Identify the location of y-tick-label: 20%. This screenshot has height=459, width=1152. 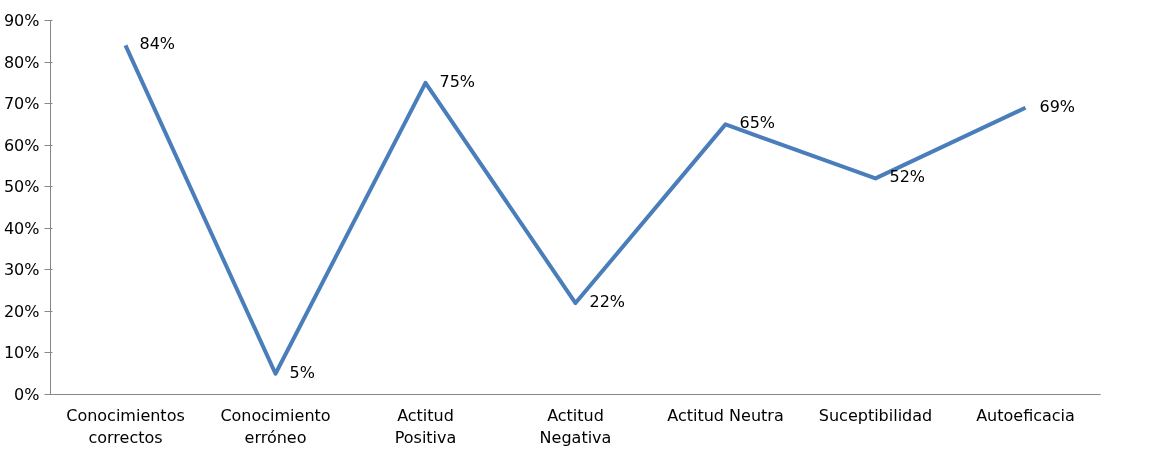
(21, 311).